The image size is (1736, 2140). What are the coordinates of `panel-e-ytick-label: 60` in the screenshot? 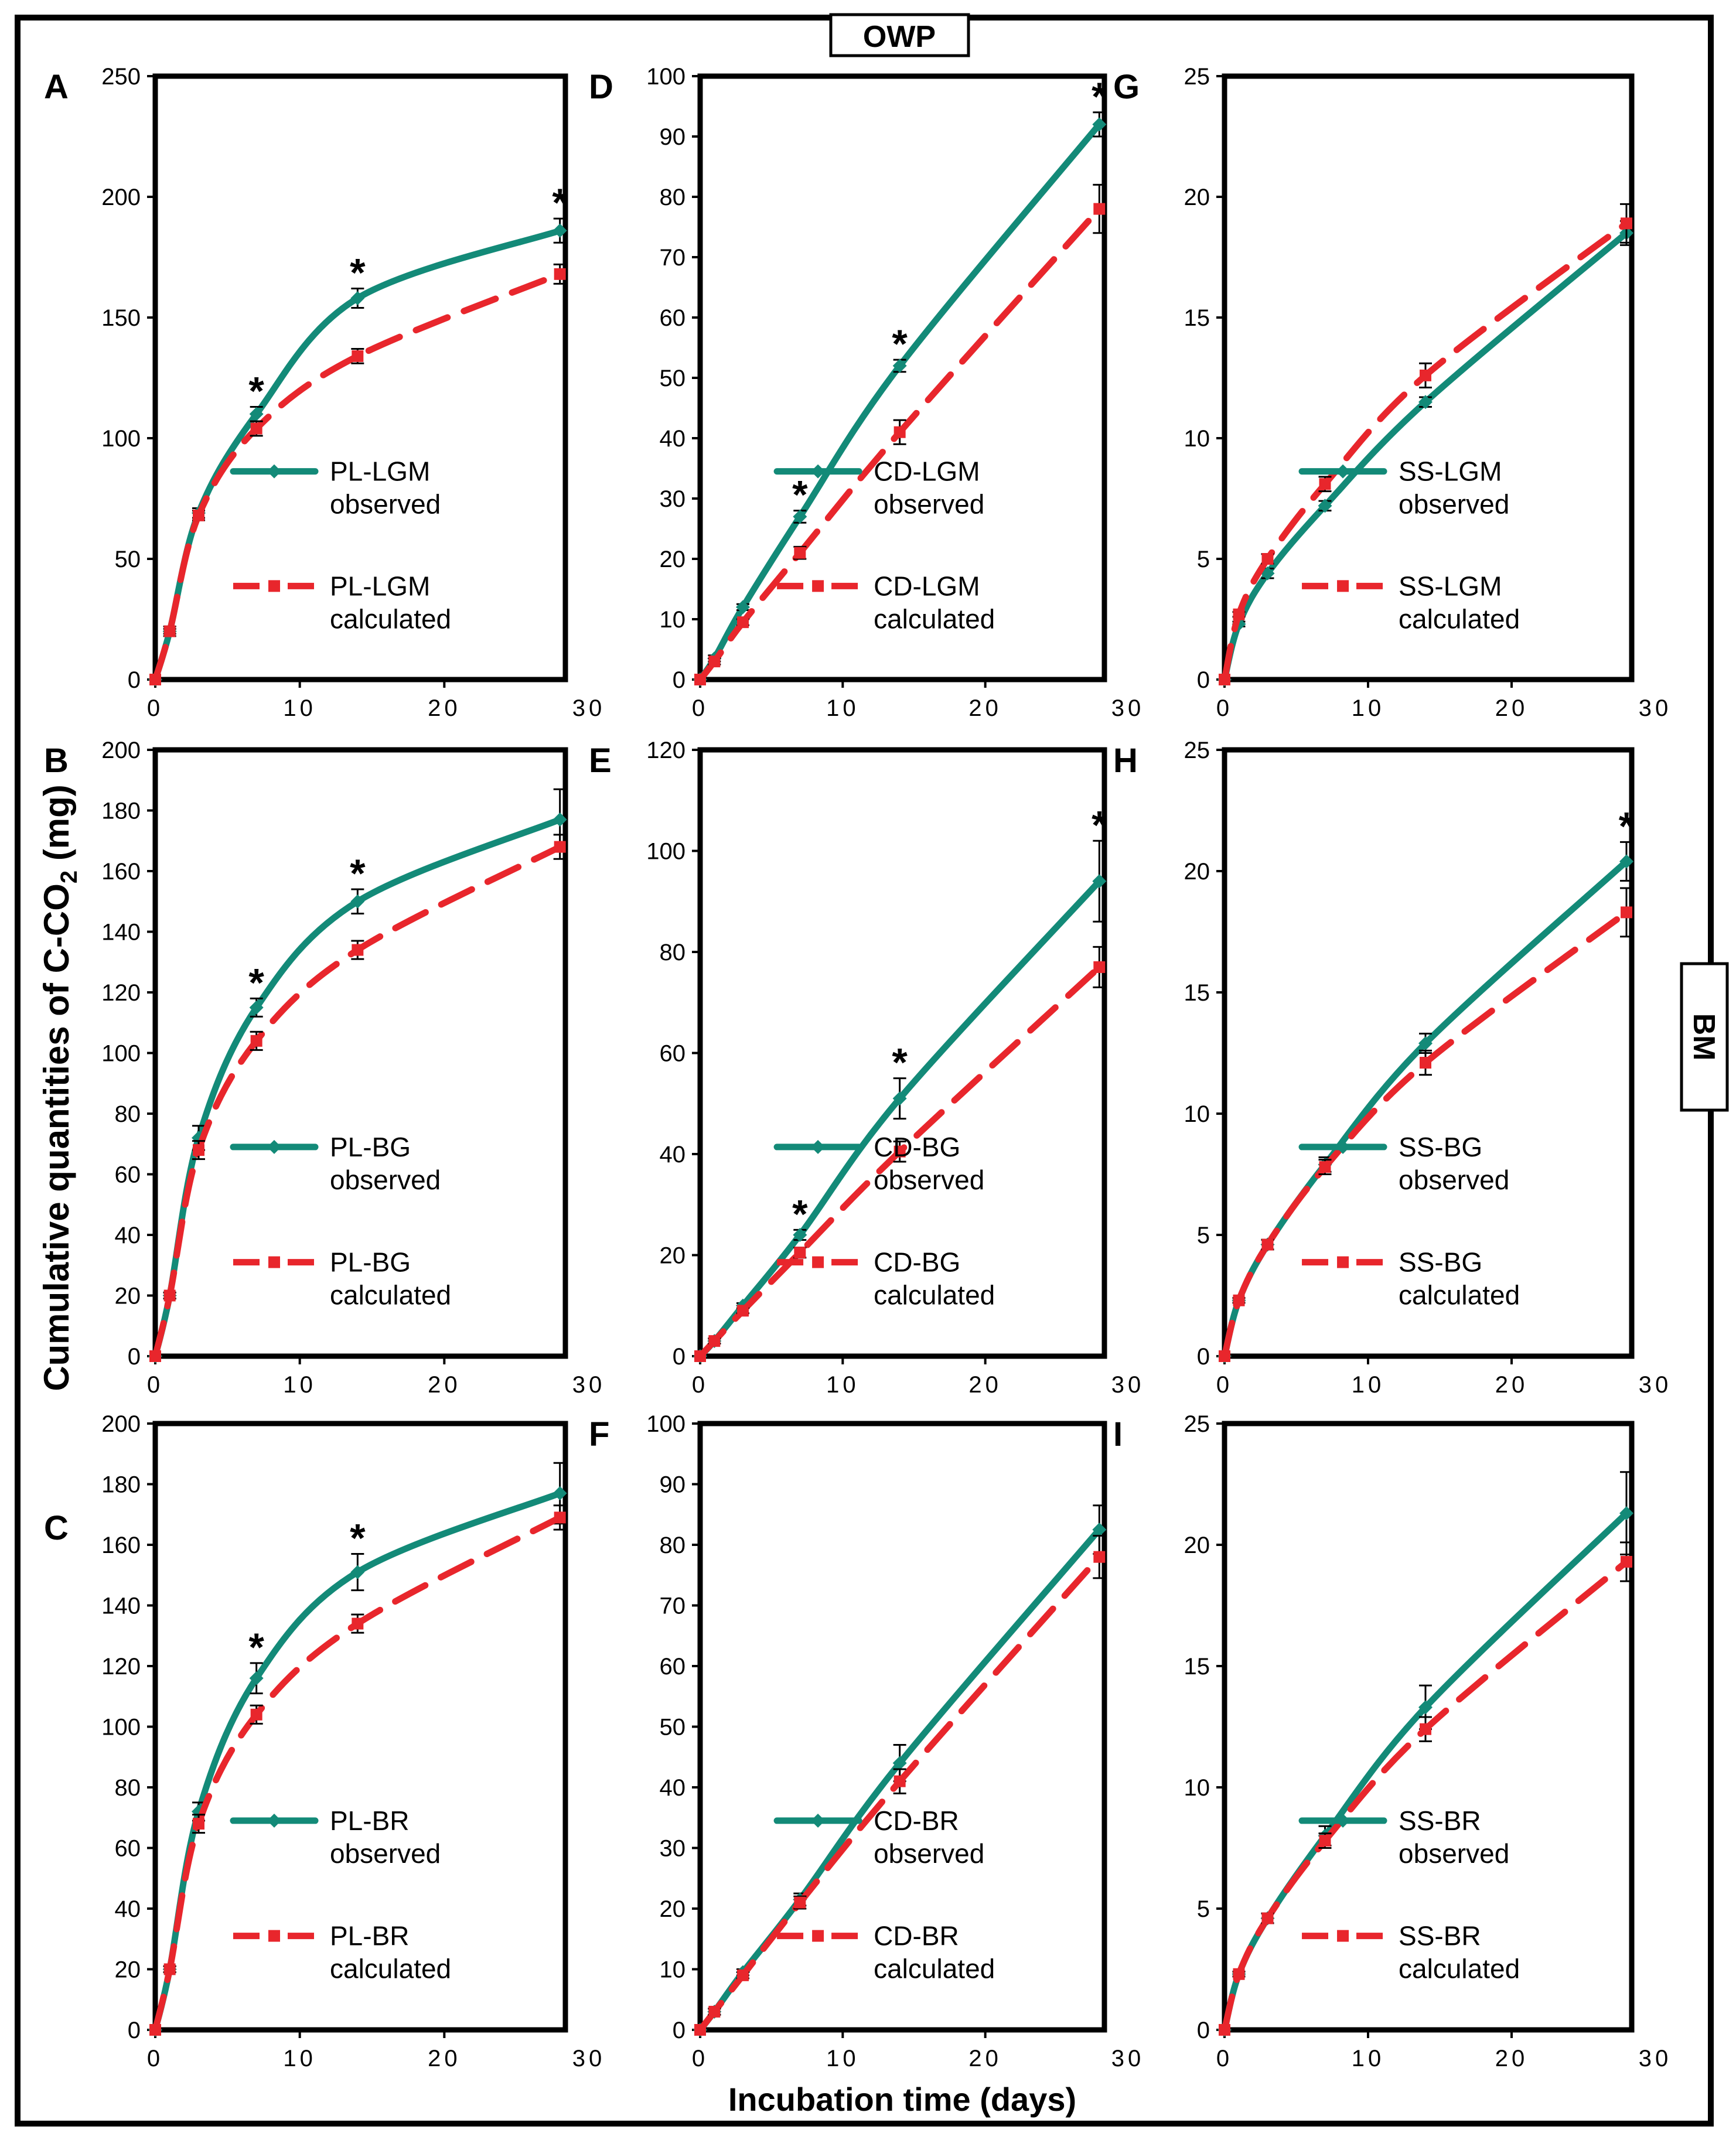 It's located at (673, 1054).